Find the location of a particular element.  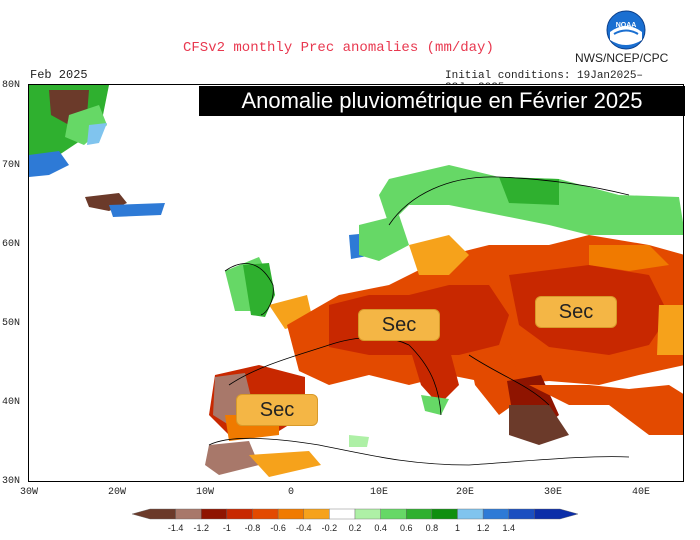

lat-tick-70n: 70N is located at coordinates (11, 165).